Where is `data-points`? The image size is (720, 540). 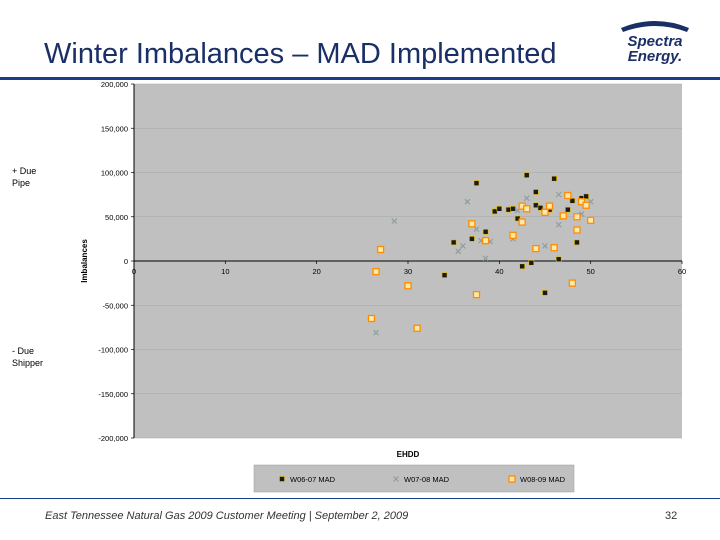 data-points is located at coordinates (481, 254).